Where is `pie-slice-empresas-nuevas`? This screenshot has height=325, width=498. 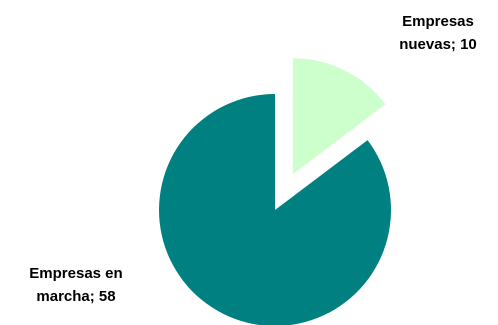 pie-slice-empresas-nuevas is located at coordinates (339, 116).